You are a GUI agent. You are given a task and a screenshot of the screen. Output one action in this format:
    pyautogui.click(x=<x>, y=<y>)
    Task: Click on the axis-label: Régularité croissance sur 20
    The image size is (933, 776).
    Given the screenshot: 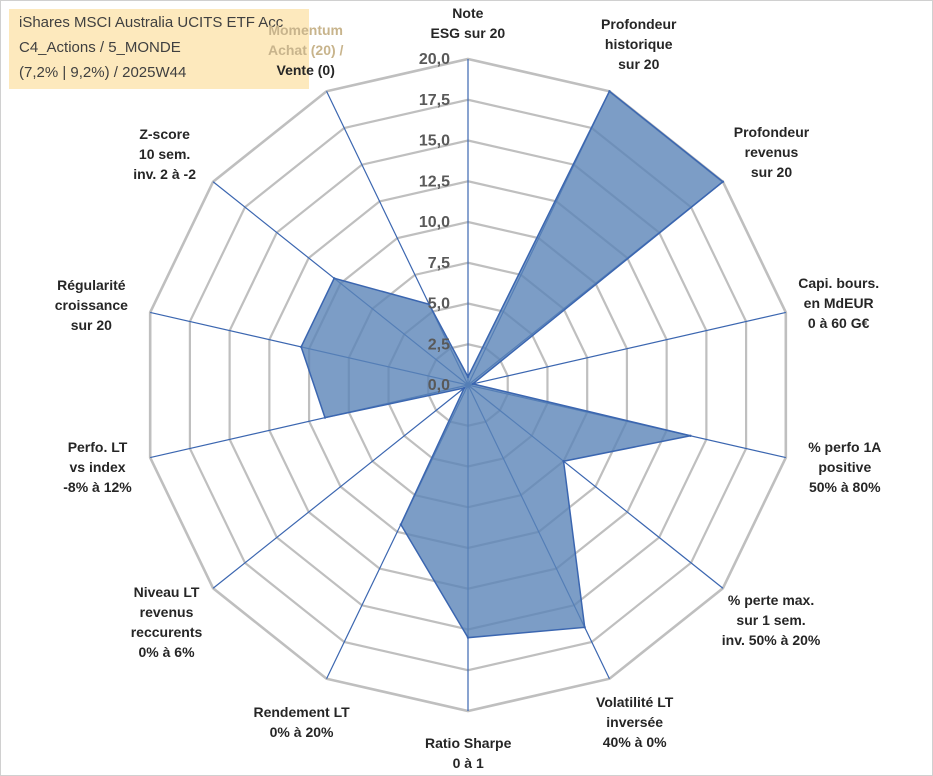 What is the action you would take?
    pyautogui.click(x=91, y=305)
    